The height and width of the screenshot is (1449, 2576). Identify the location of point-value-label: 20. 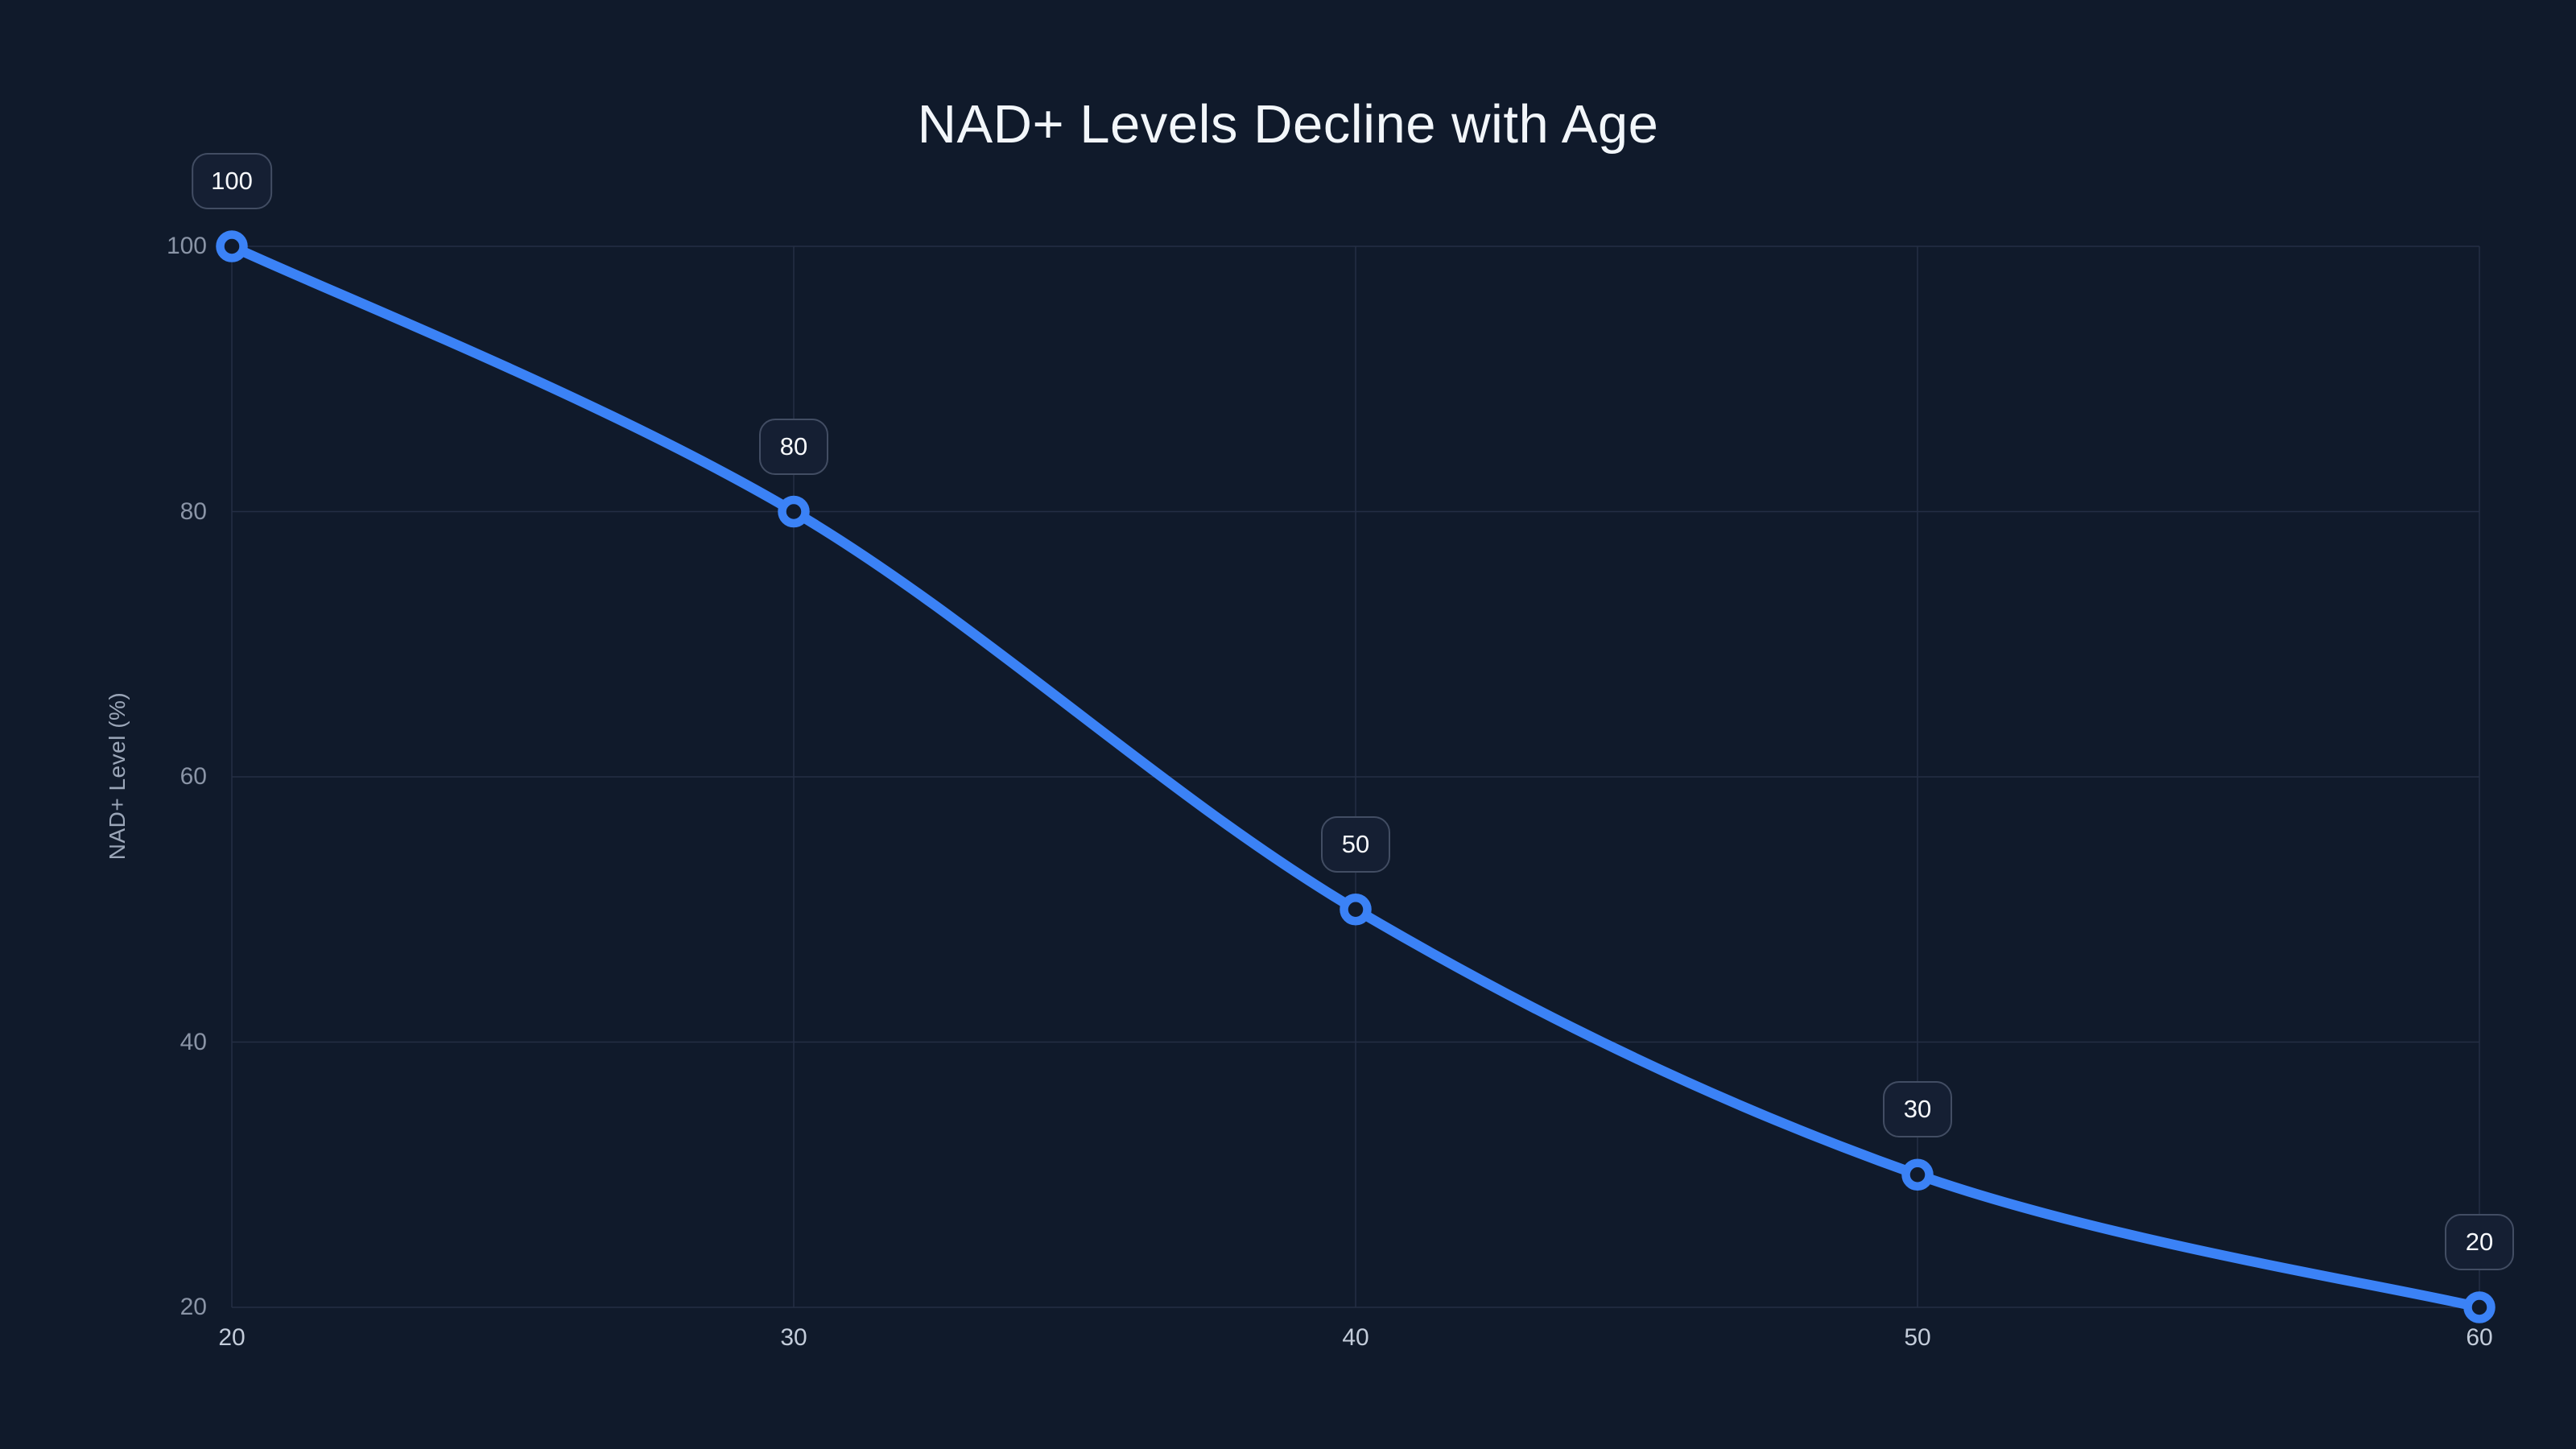
(2479, 1242).